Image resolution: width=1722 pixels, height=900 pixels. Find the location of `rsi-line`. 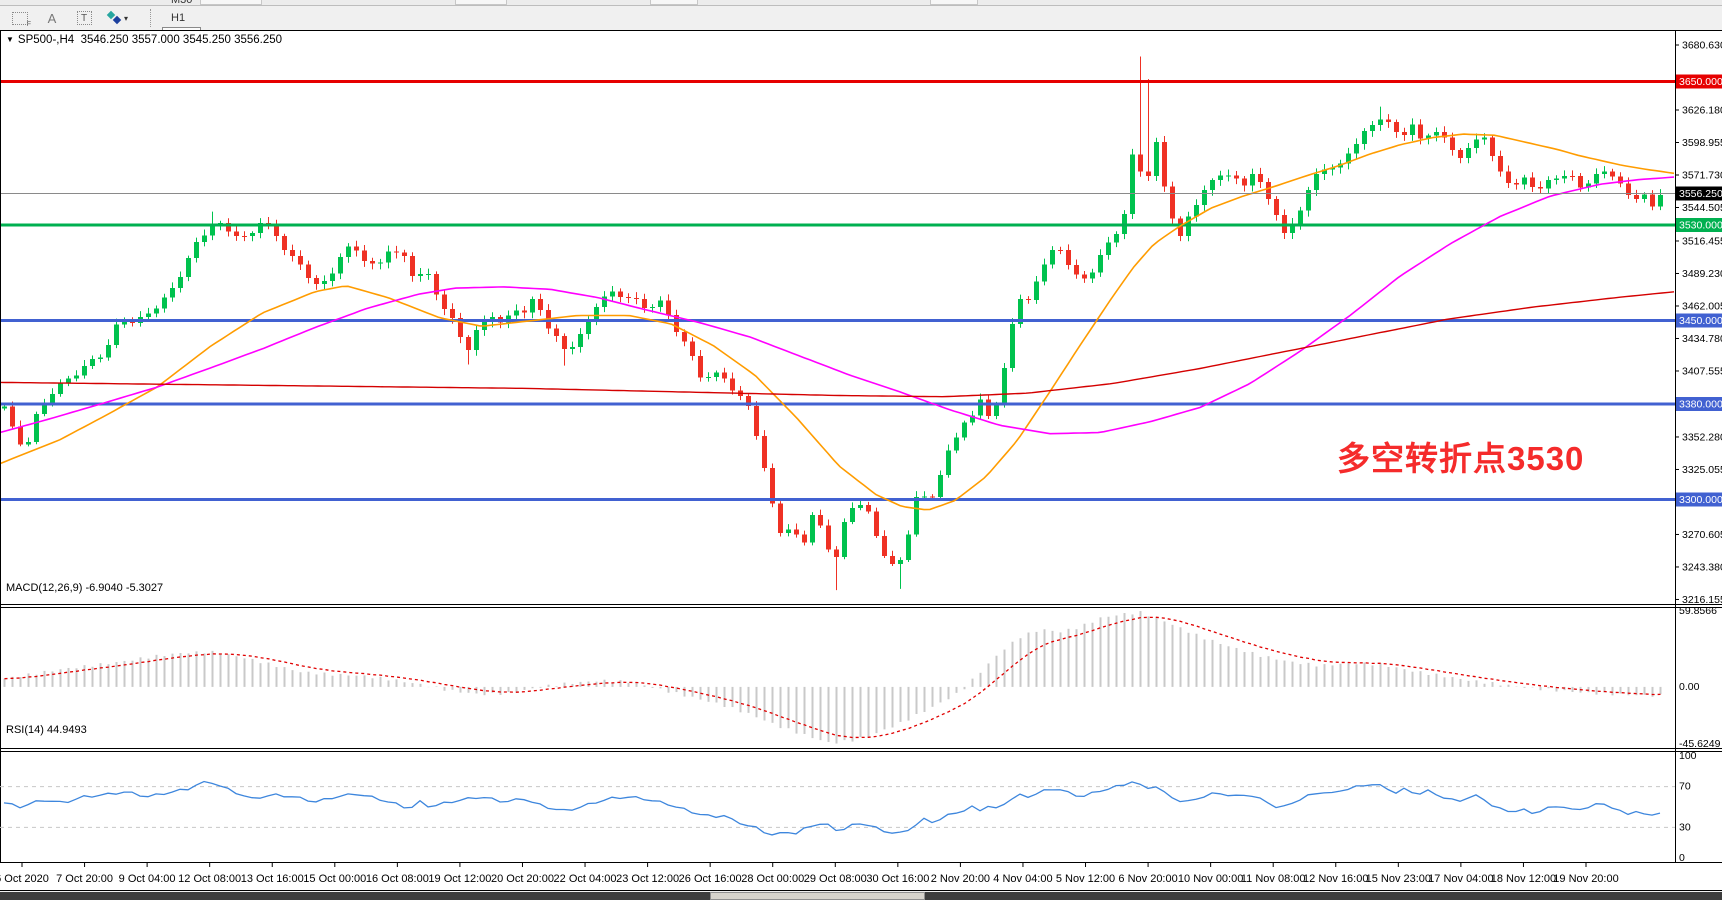

rsi-line is located at coordinates (832, 808).